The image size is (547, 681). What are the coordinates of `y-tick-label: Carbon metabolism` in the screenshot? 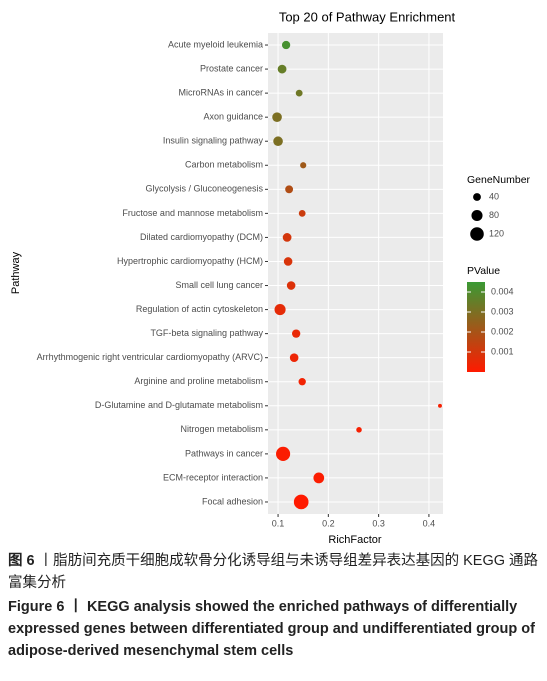 It's located at (224, 165).